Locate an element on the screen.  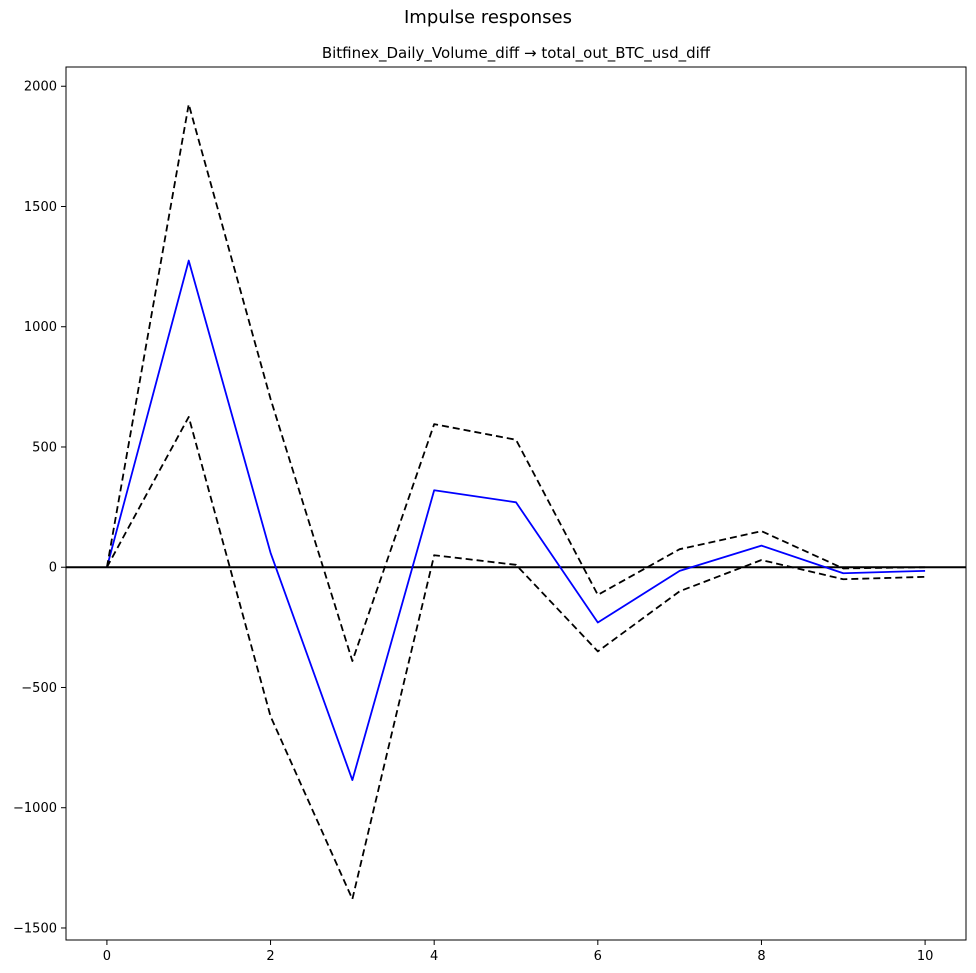
y-tick-label: −1500 is located at coordinates (35, 928).